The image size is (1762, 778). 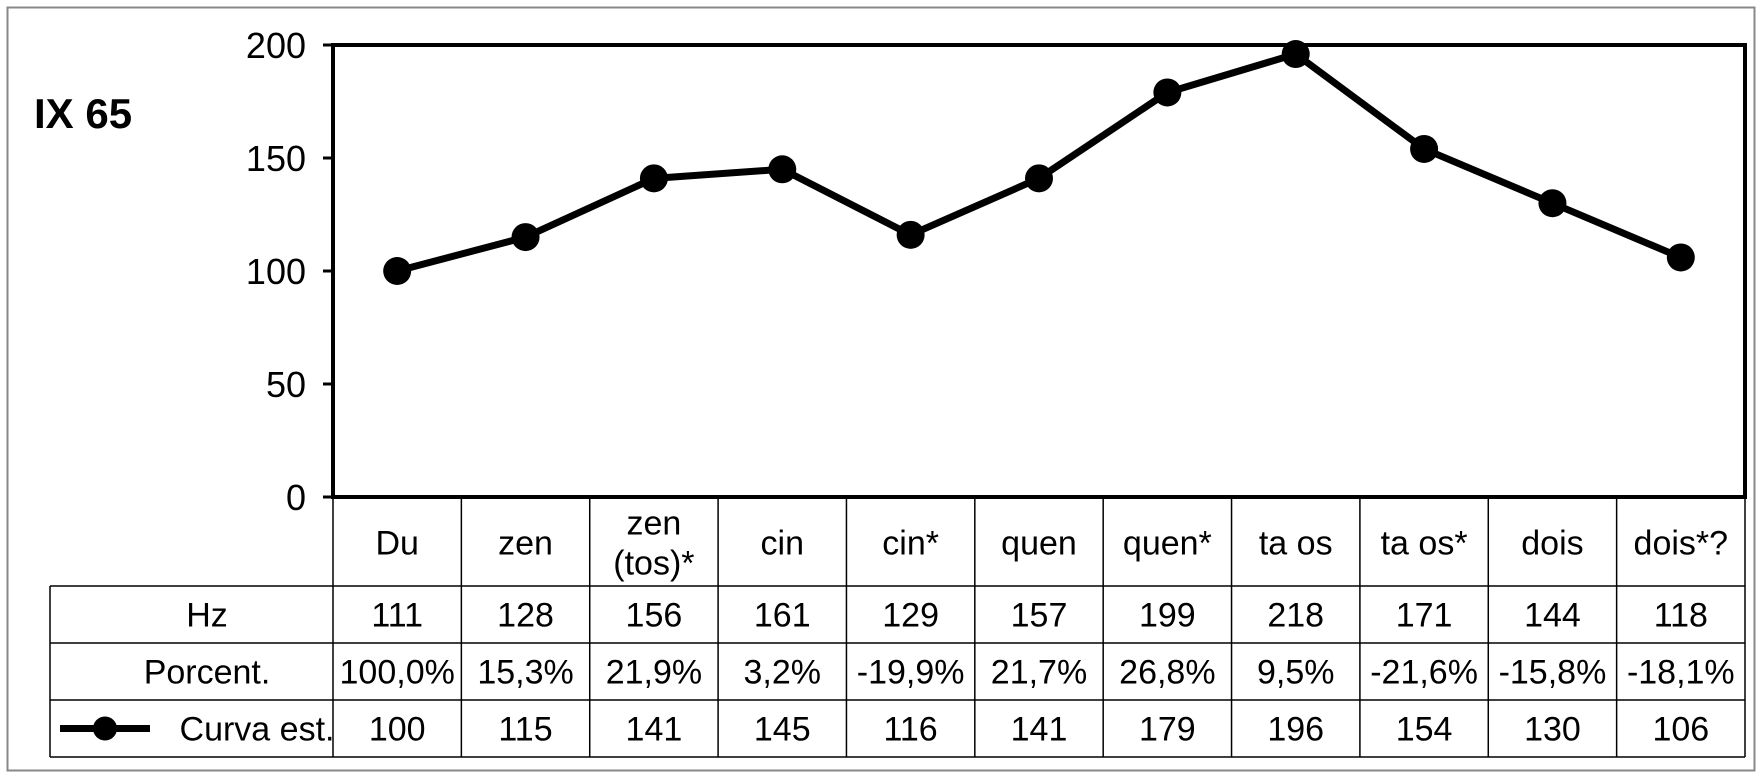 I want to click on table-cell: 100, so click(x=397, y=730).